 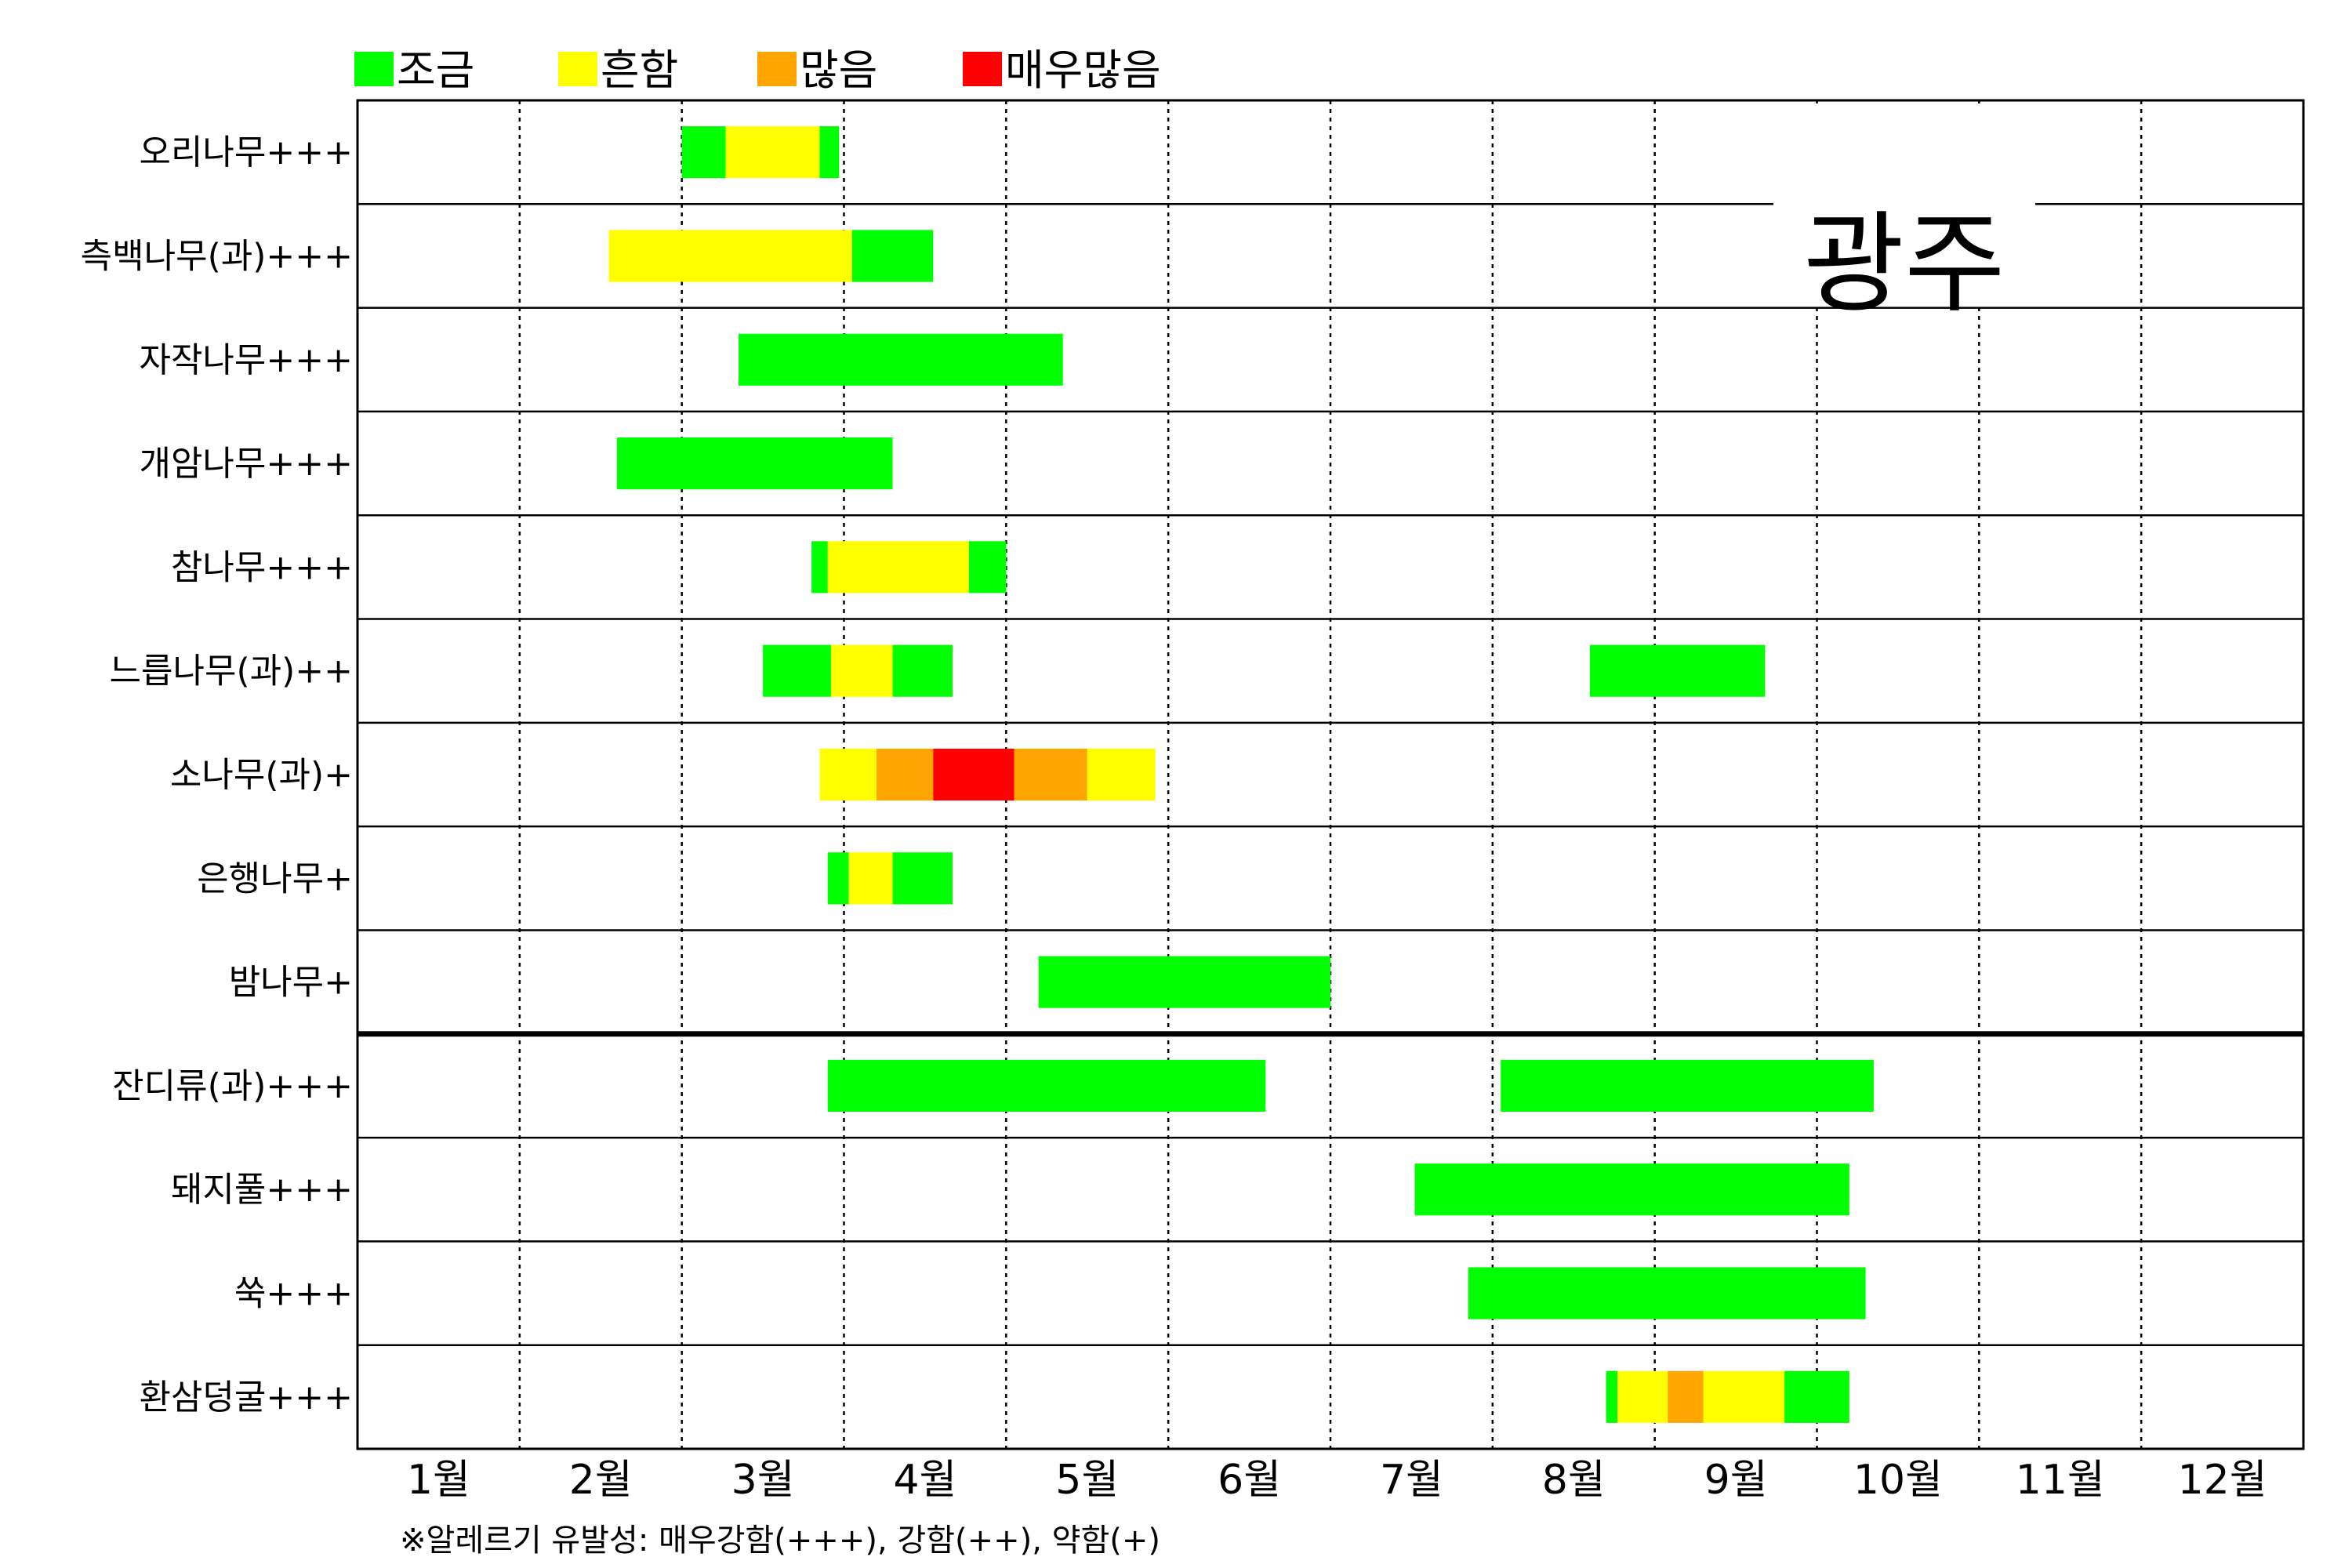 I want to click on month-label: 6월, so click(x=1249, y=1480).